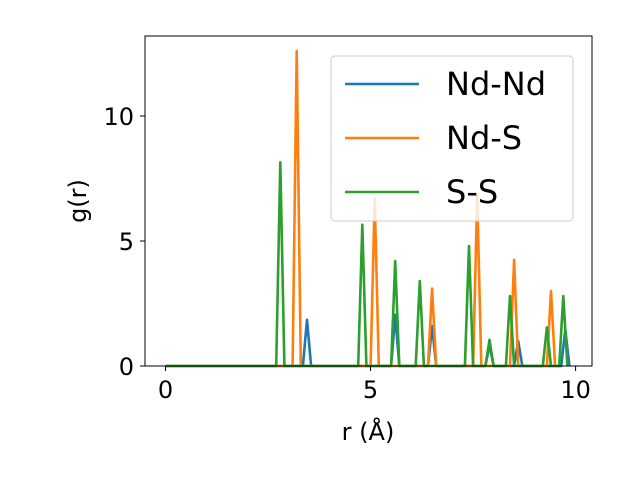 The image size is (640, 480). I want to click on y-axis-label: g(r), so click(78, 201).